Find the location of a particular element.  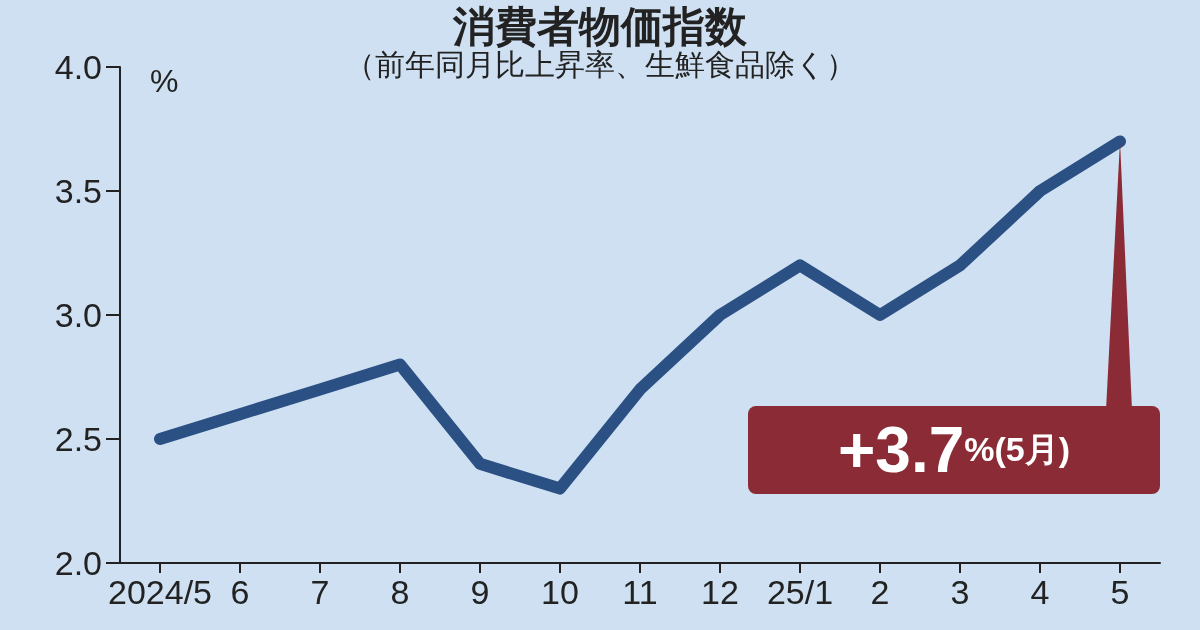

y-tick-label: 4.0 is located at coordinates (78, 67).